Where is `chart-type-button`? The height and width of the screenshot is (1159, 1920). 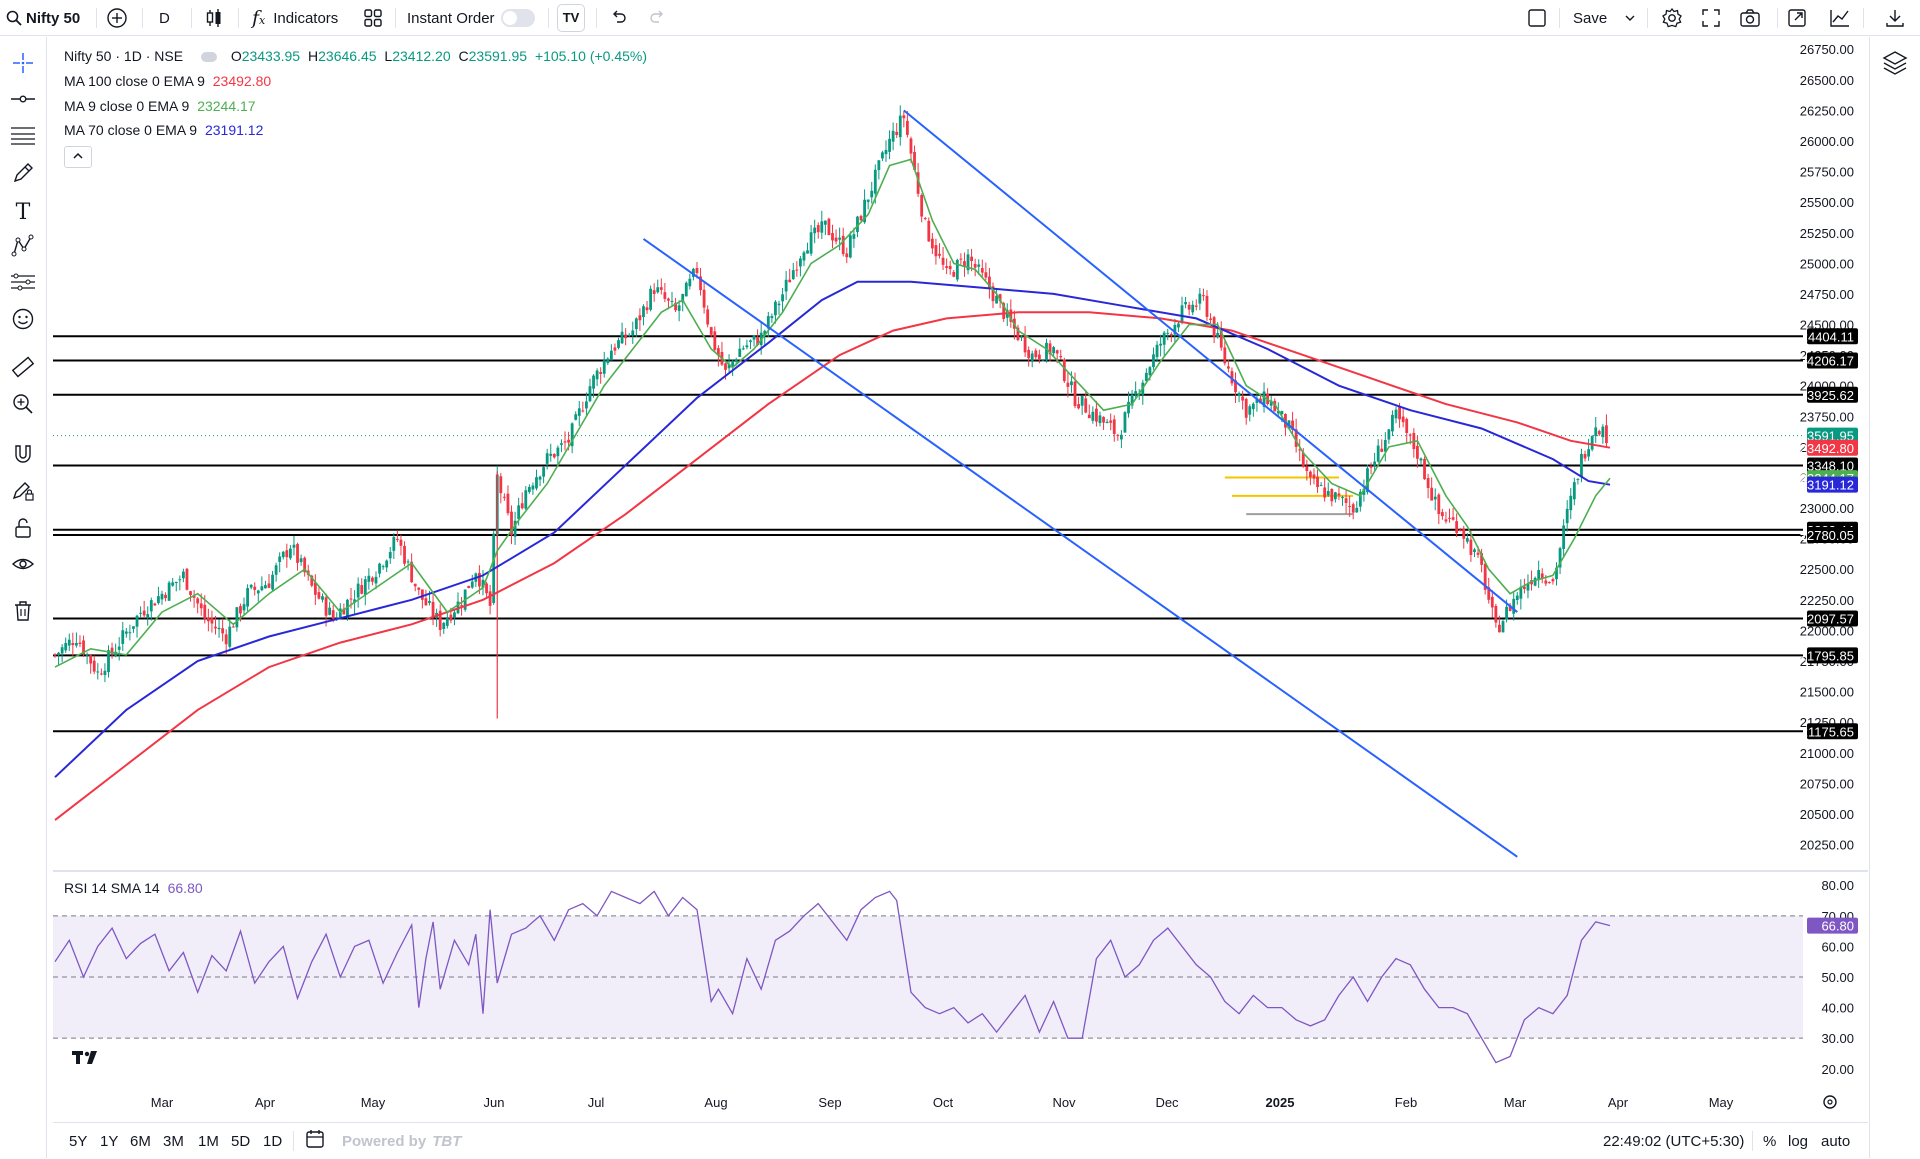 chart-type-button is located at coordinates (214, 18).